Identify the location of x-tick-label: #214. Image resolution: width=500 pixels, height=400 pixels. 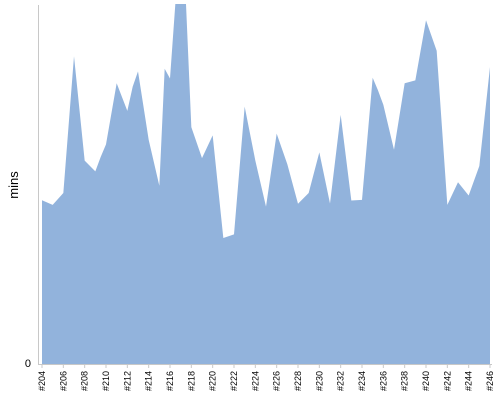
(149, 381).